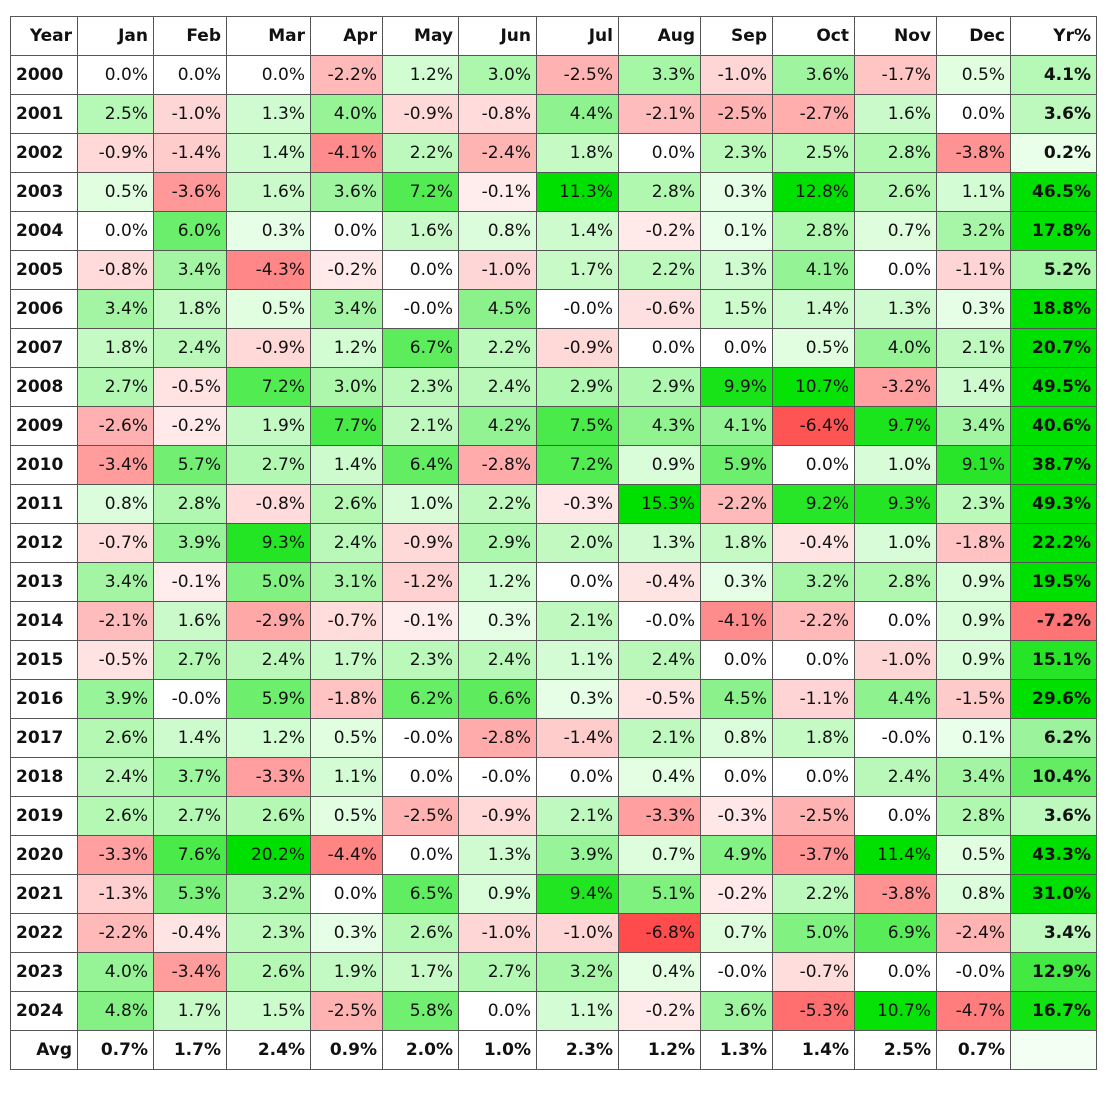  What do you see at coordinates (577, 114) in the screenshot?
I see `month-return: 4.4%` at bounding box center [577, 114].